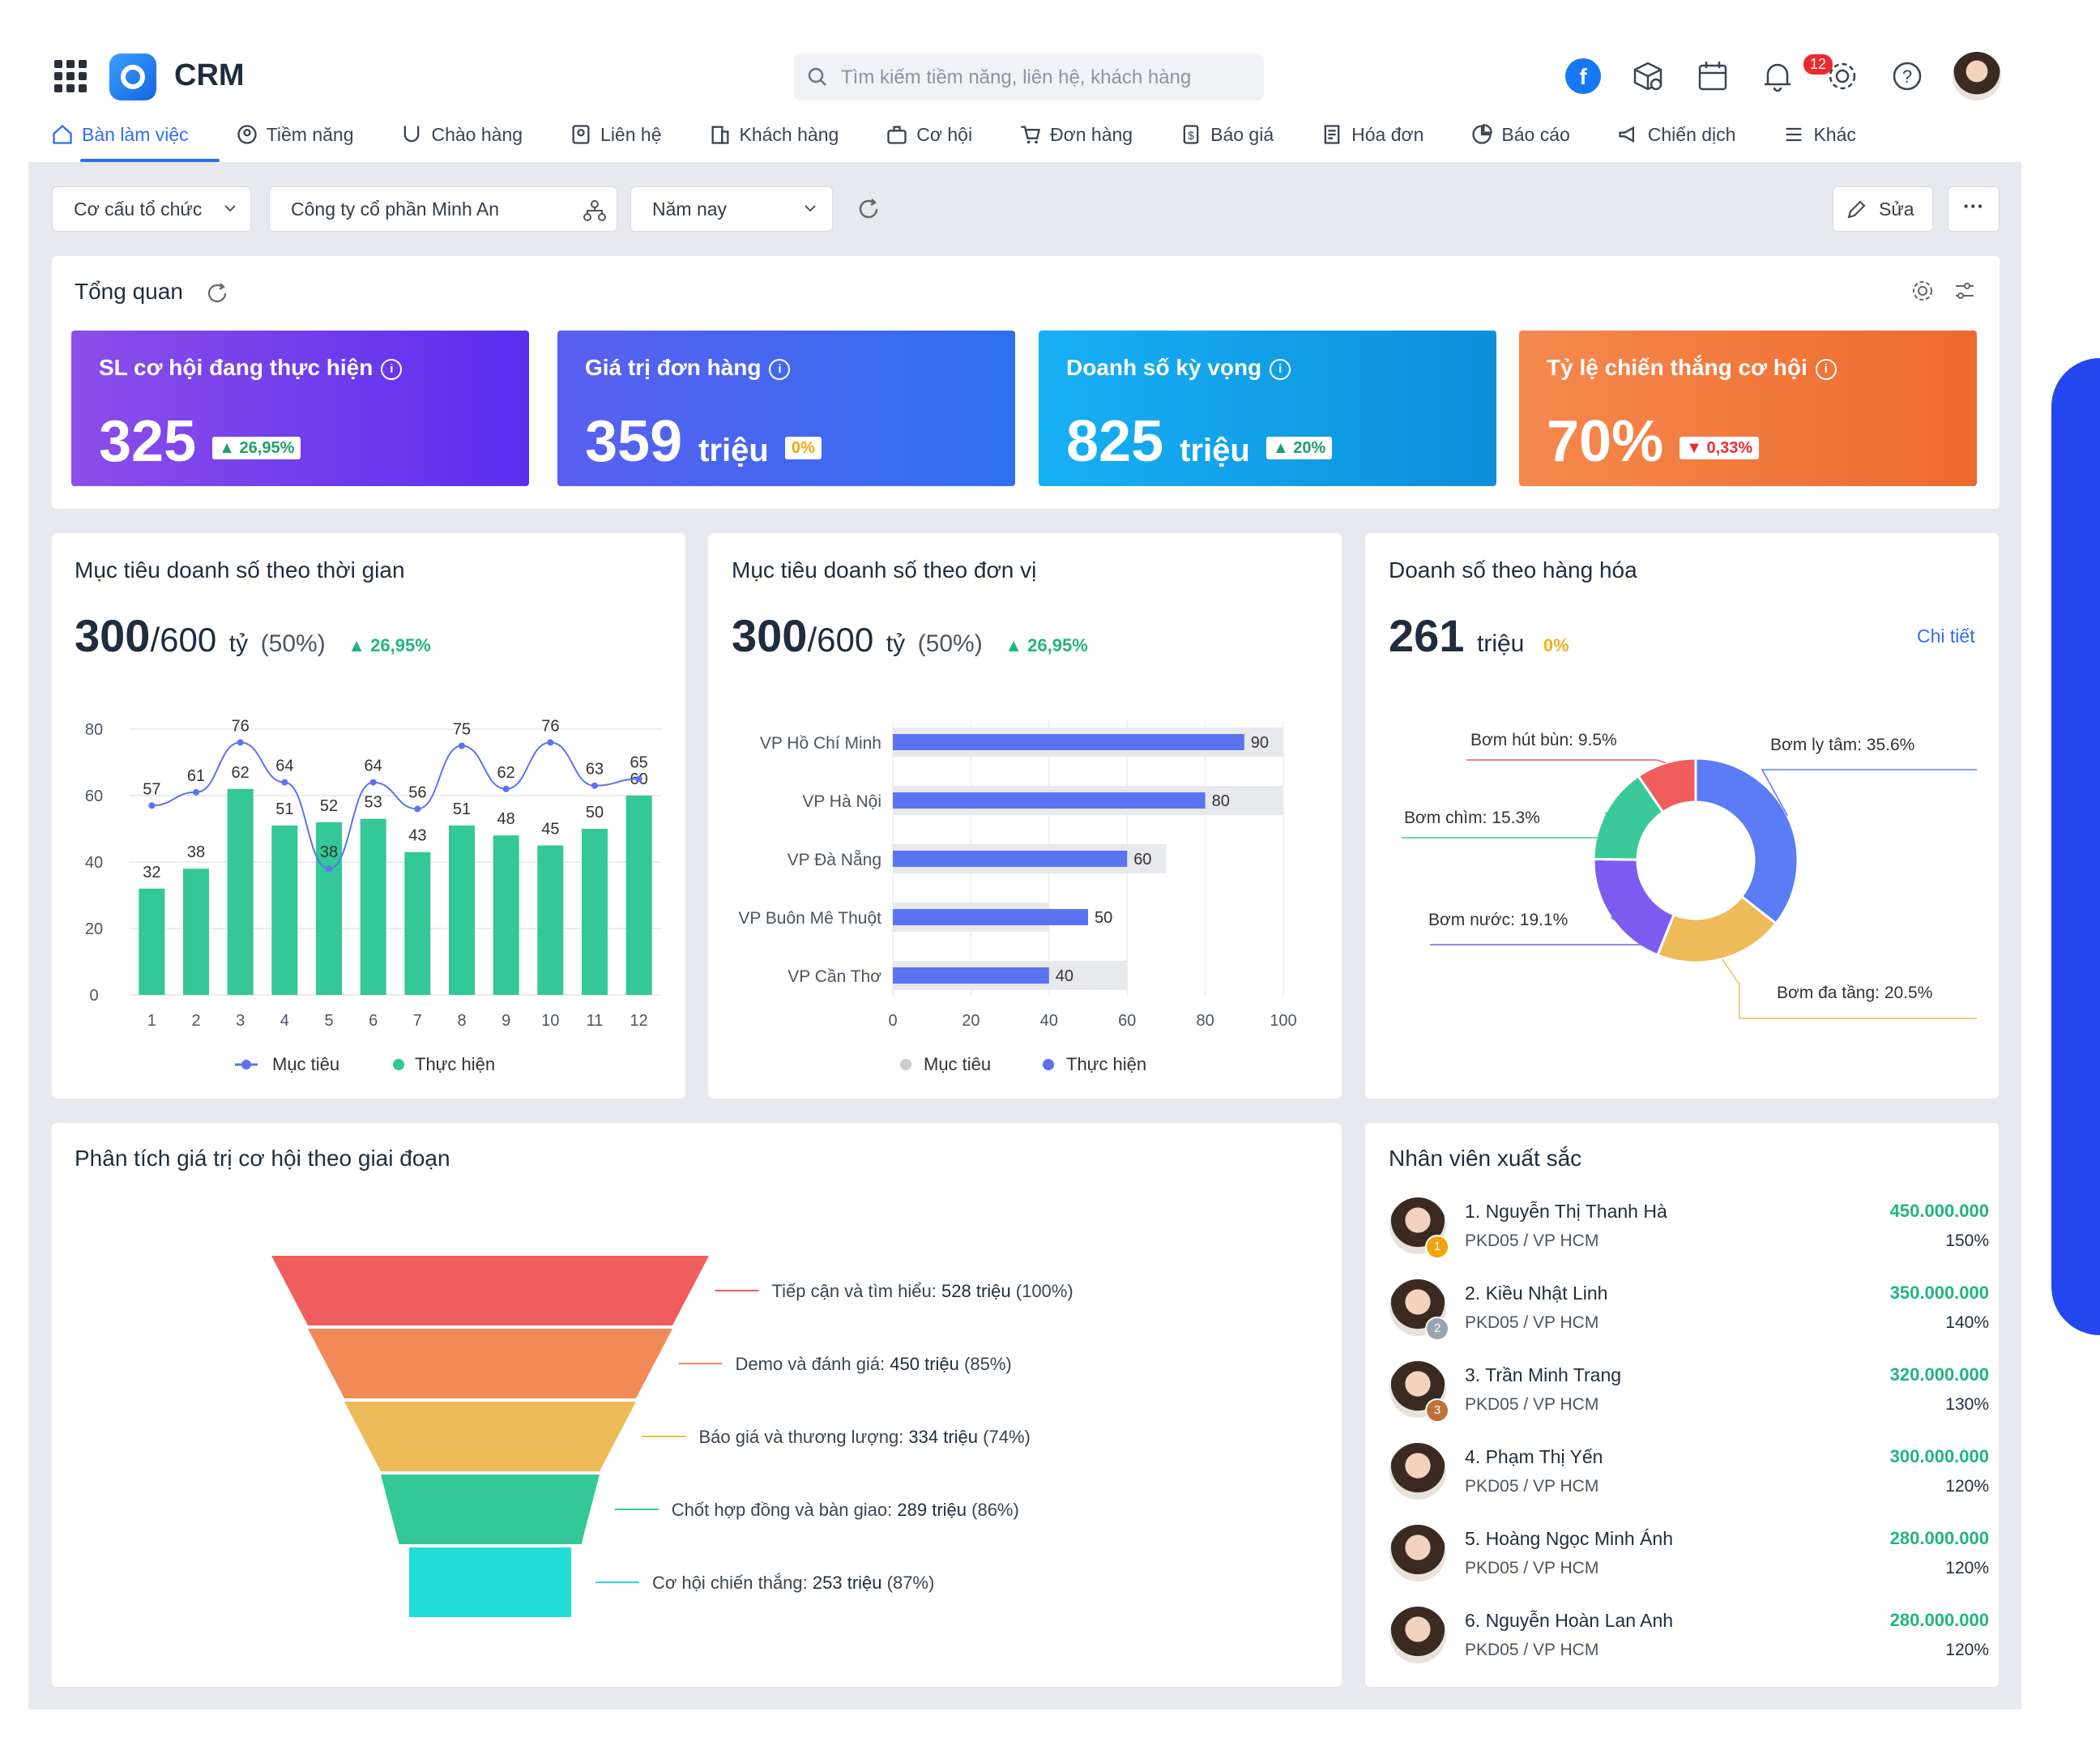 The width and height of the screenshot is (2100, 1750). What do you see at coordinates (490, 1290) in the screenshot?
I see `funnel-stage` at bounding box center [490, 1290].